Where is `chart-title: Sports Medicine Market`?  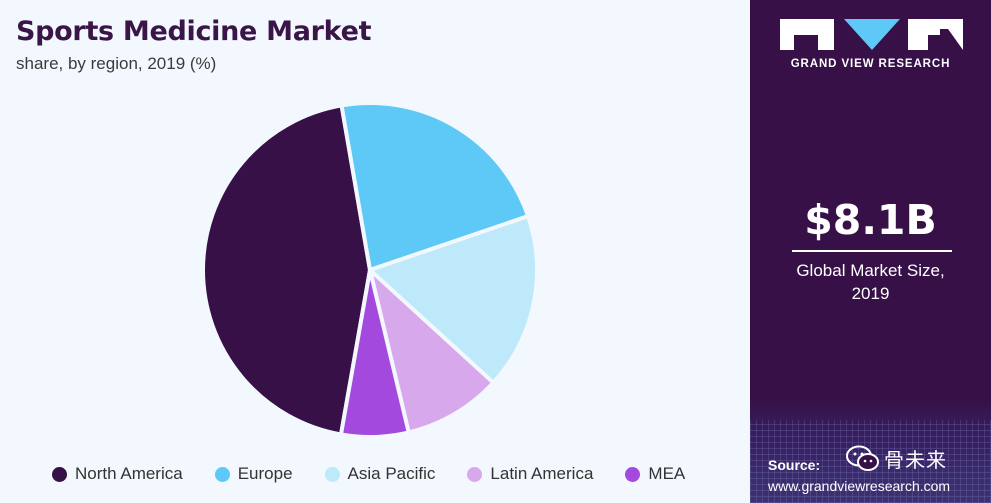 chart-title: Sports Medicine Market is located at coordinates (194, 31).